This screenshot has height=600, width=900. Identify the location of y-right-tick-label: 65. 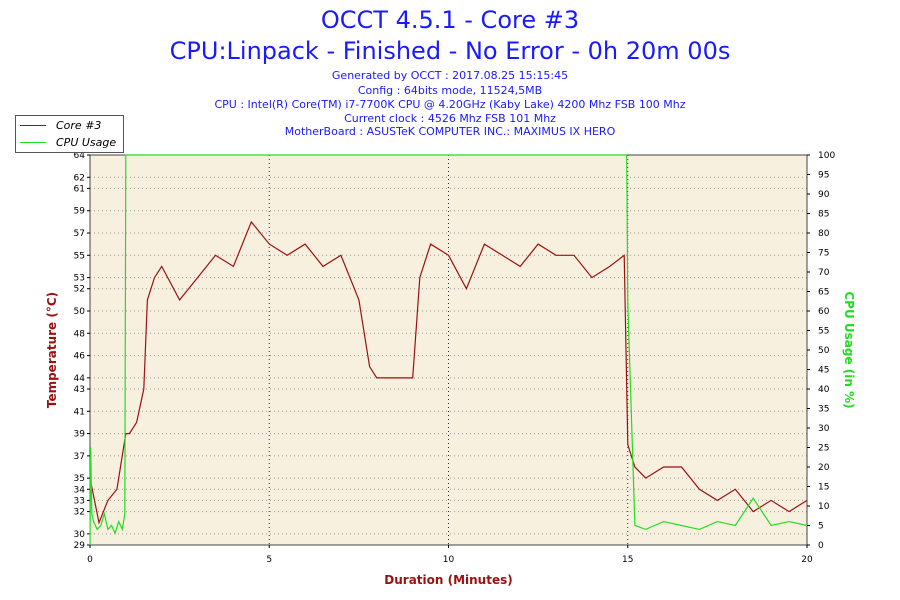
(823, 293).